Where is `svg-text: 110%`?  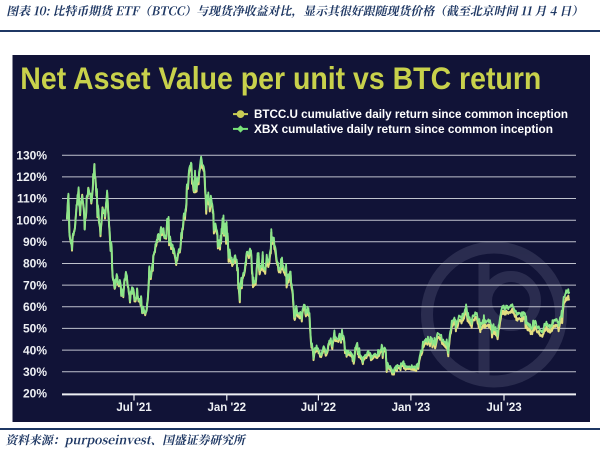 svg-text: 110% is located at coordinates (32, 199).